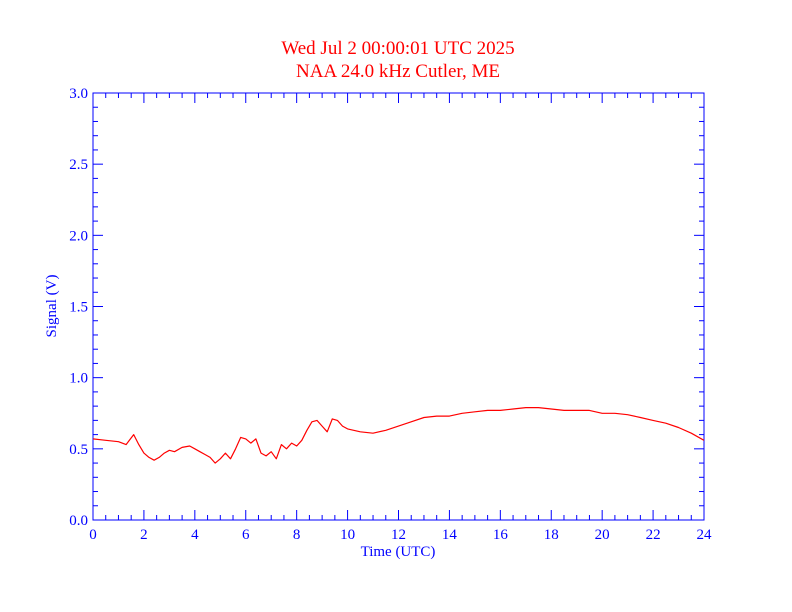 Image resolution: width=792 pixels, height=612 pixels. Describe the element at coordinates (78, 450) in the screenshot. I see `y-tick-label: 0.5` at that location.